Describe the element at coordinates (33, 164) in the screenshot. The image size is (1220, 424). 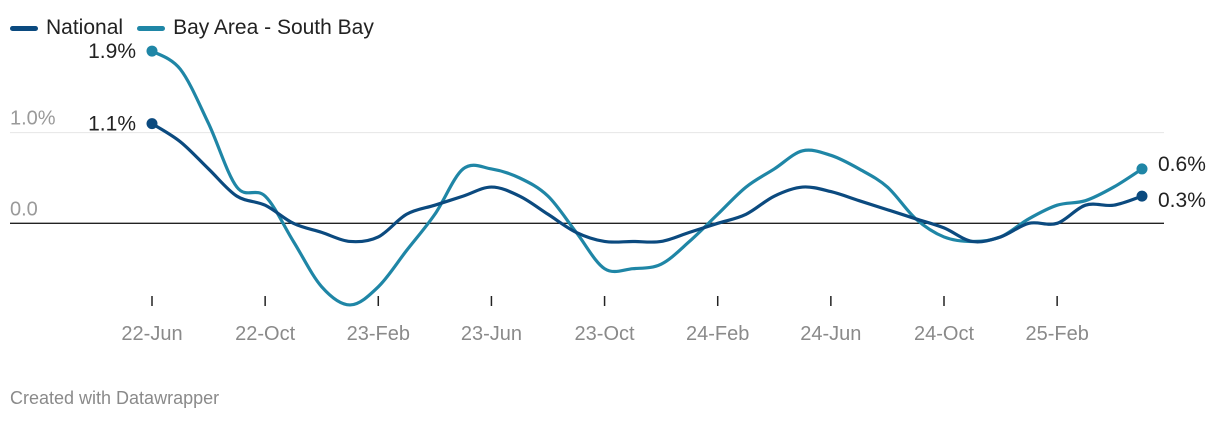
I see `y-axis: 0.0 1.0%` at that location.